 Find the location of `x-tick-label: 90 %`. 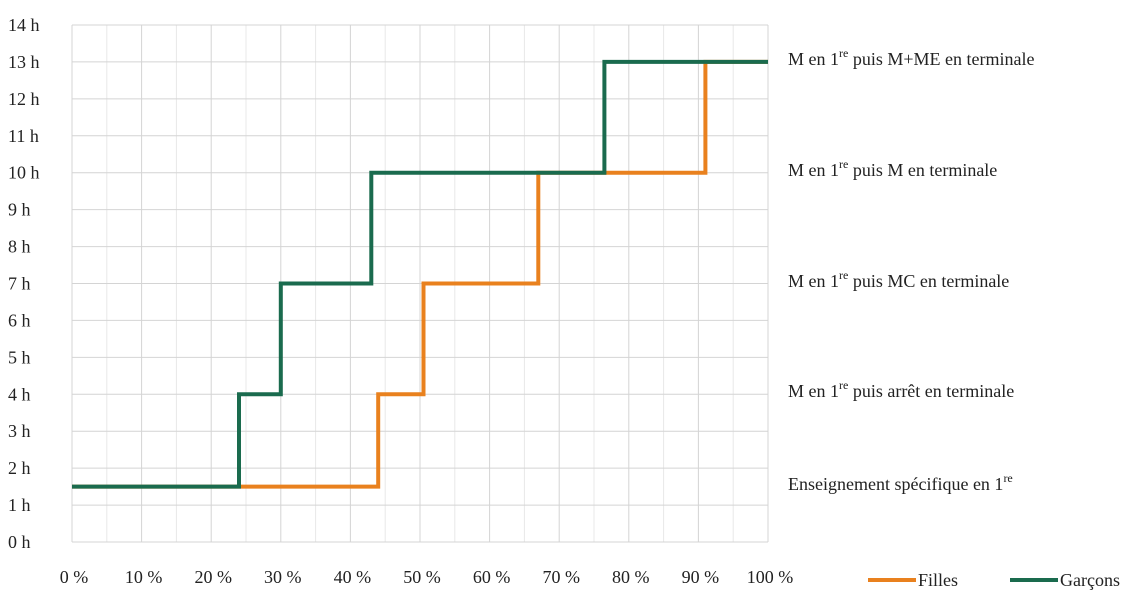

x-tick-label: 90 % is located at coordinates (701, 577).